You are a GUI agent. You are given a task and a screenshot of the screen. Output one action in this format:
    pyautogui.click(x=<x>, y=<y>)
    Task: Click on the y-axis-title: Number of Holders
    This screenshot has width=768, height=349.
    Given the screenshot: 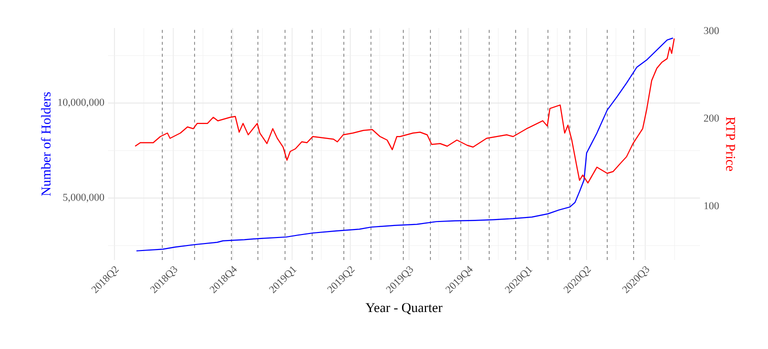 What is the action you would take?
    pyautogui.click(x=45, y=144)
    